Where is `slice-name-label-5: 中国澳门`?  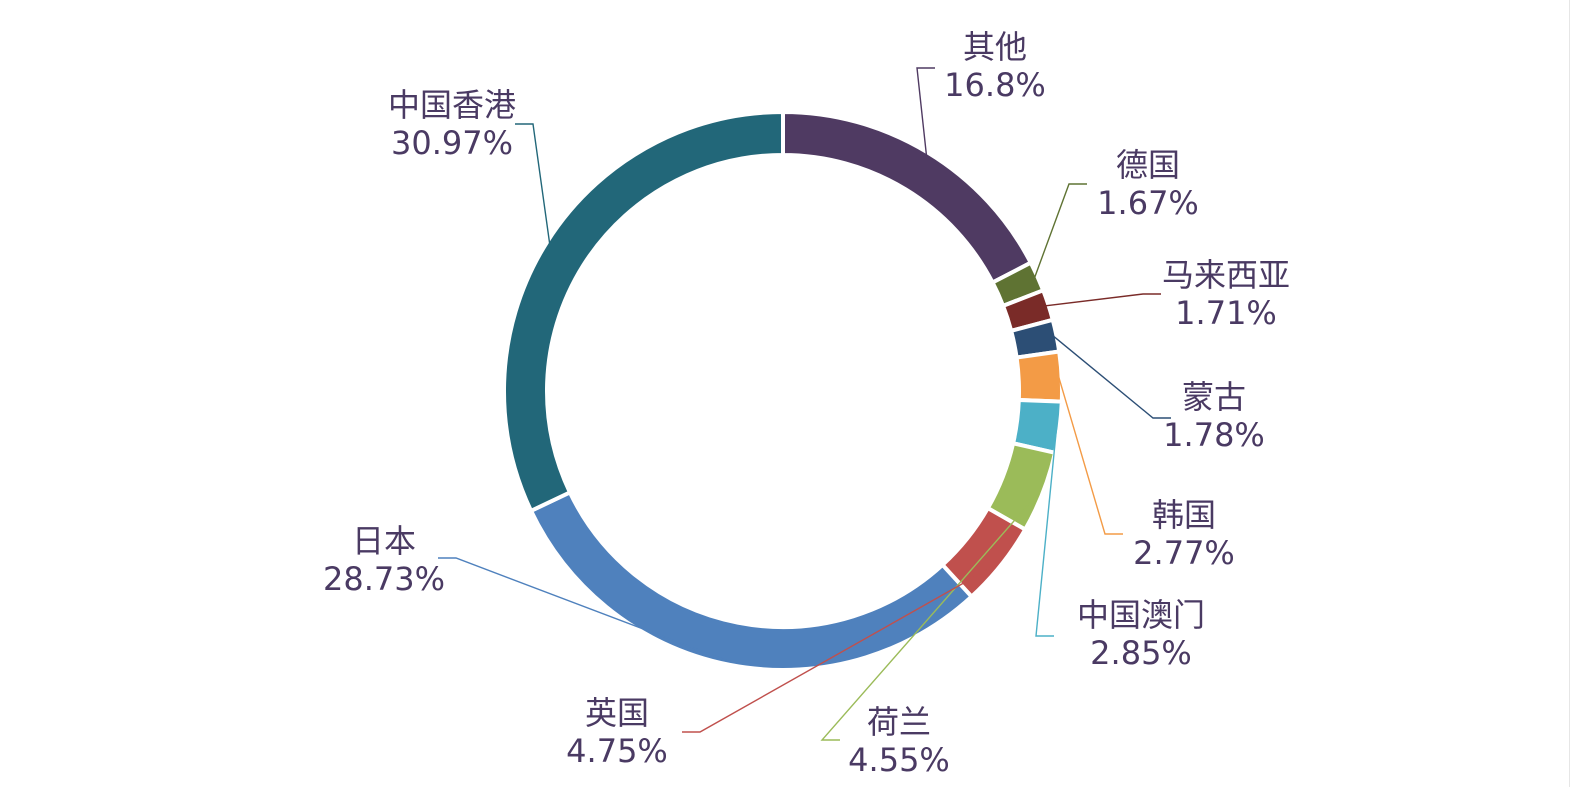 slice-name-label-5: 中国澳门 is located at coordinates (1141, 615).